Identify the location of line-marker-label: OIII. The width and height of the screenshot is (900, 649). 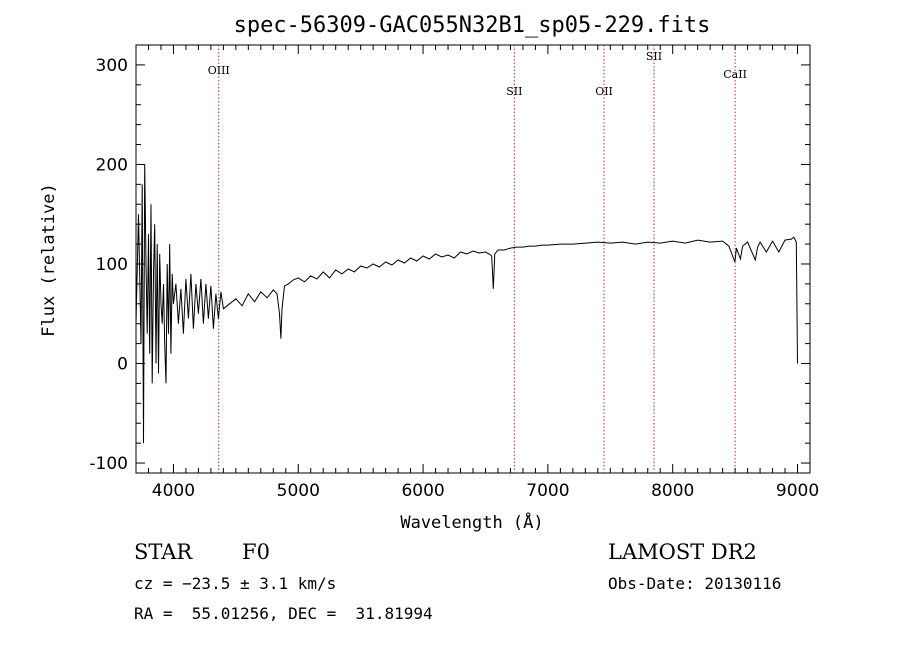
(219, 70).